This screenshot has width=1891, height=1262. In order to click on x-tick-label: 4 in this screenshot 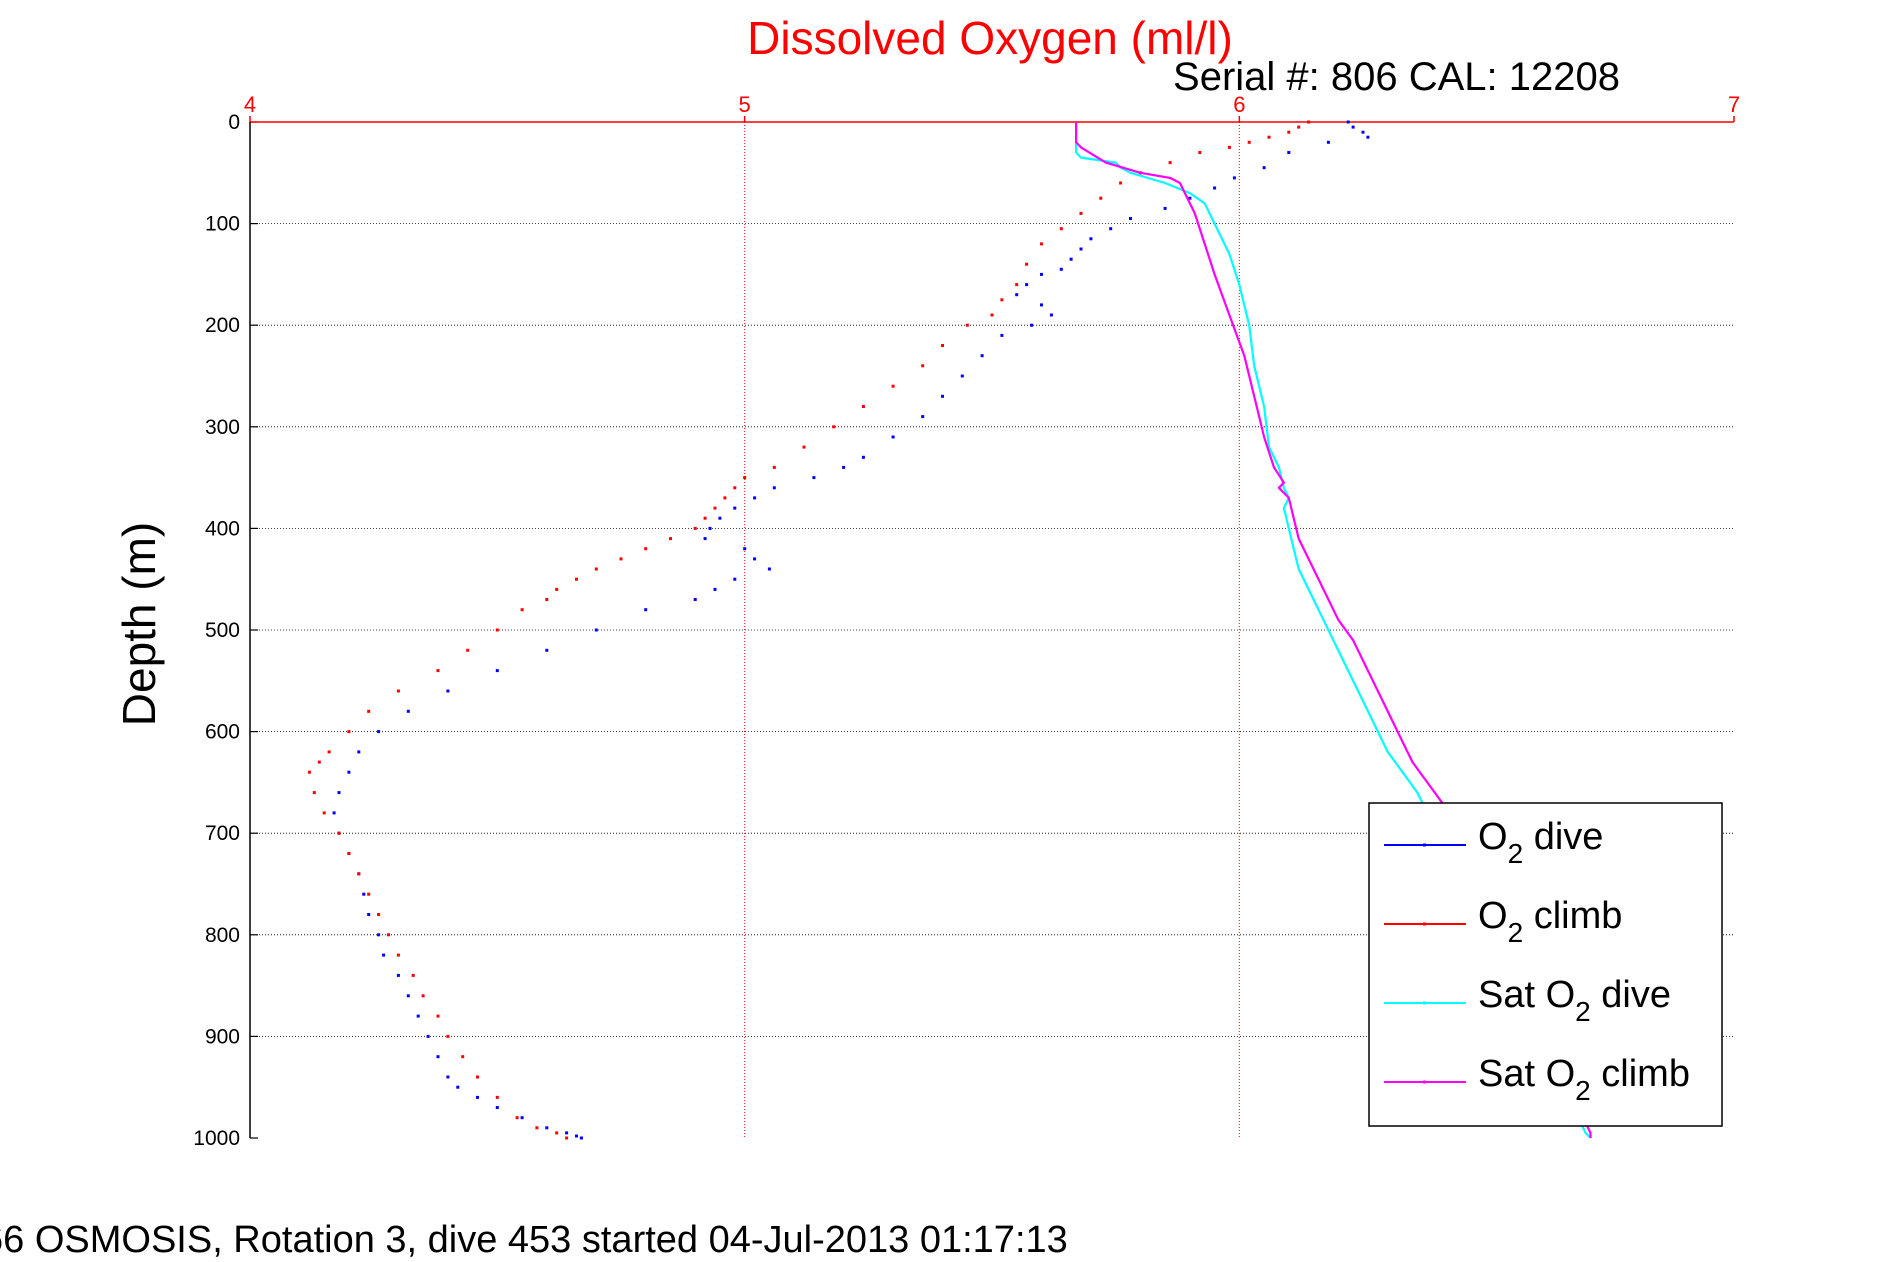, I will do `click(250, 104)`.